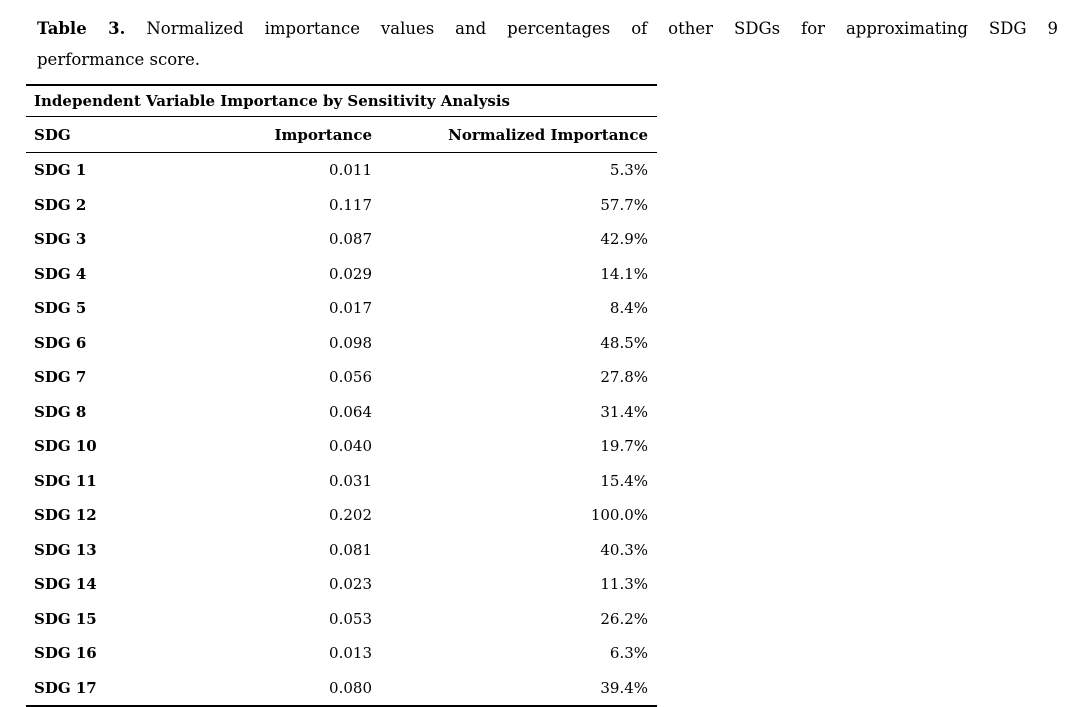 Image resolution: width=1086 pixels, height=707 pixels. Describe the element at coordinates (624, 342) in the screenshot. I see `cell-normalized-importance: 48.5%` at that location.